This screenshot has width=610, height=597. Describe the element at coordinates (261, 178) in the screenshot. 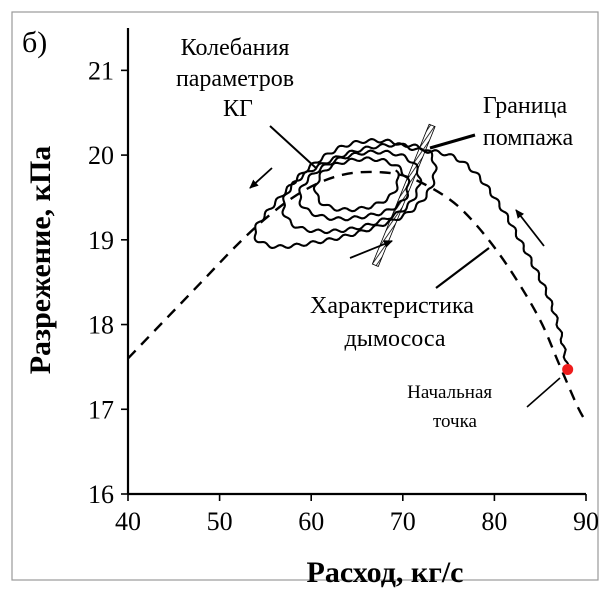

I see `direction-arrow-left` at that location.